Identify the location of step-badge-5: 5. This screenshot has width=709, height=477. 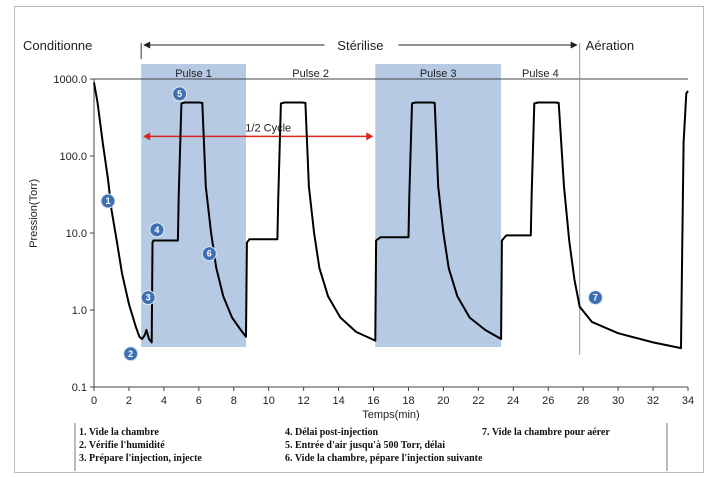
(180, 94).